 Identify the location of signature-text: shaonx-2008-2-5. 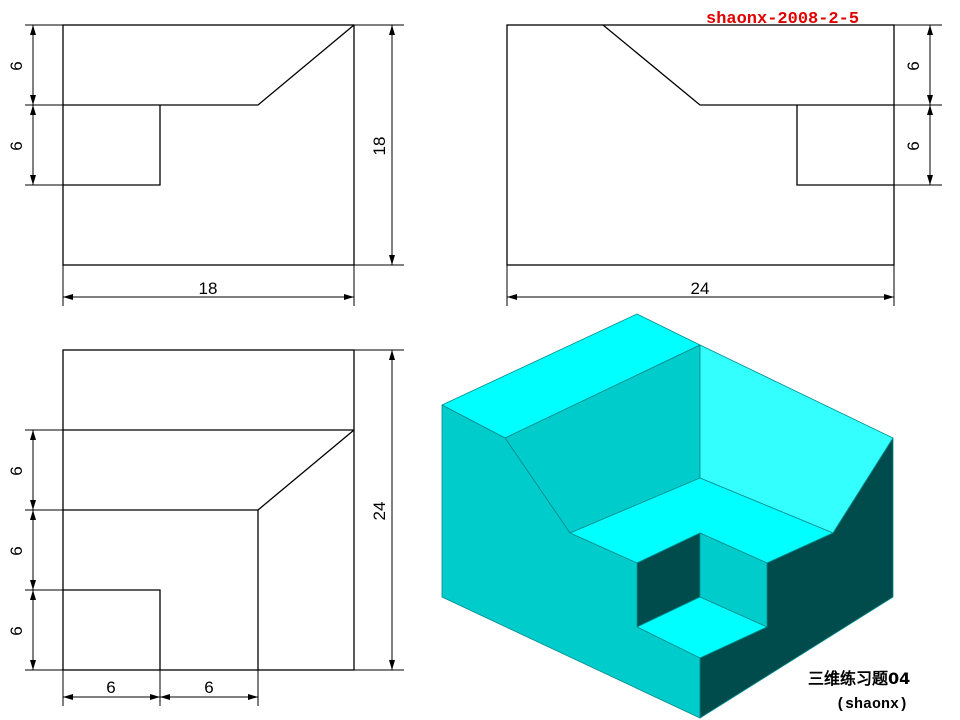
(782, 19).